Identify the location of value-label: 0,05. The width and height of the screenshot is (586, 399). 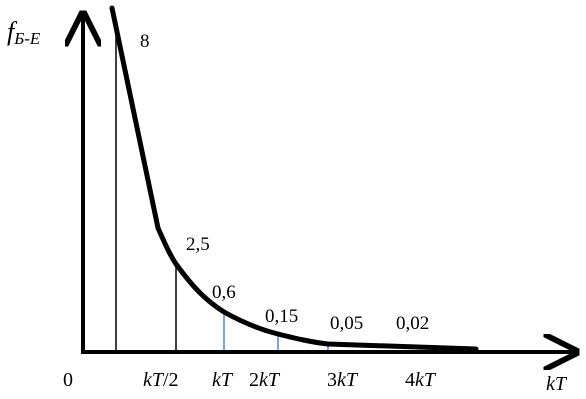
(346, 323).